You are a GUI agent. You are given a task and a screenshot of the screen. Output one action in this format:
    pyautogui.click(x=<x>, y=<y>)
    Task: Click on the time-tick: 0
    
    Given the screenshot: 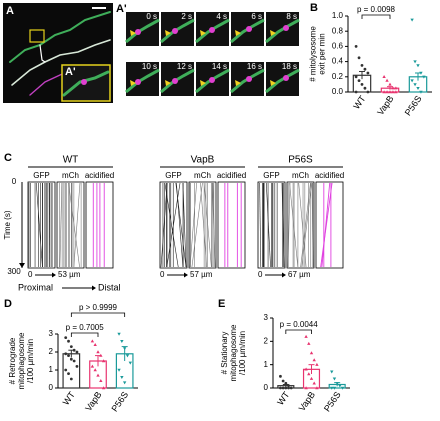 What is the action you would take?
    pyautogui.click(x=14, y=181)
    